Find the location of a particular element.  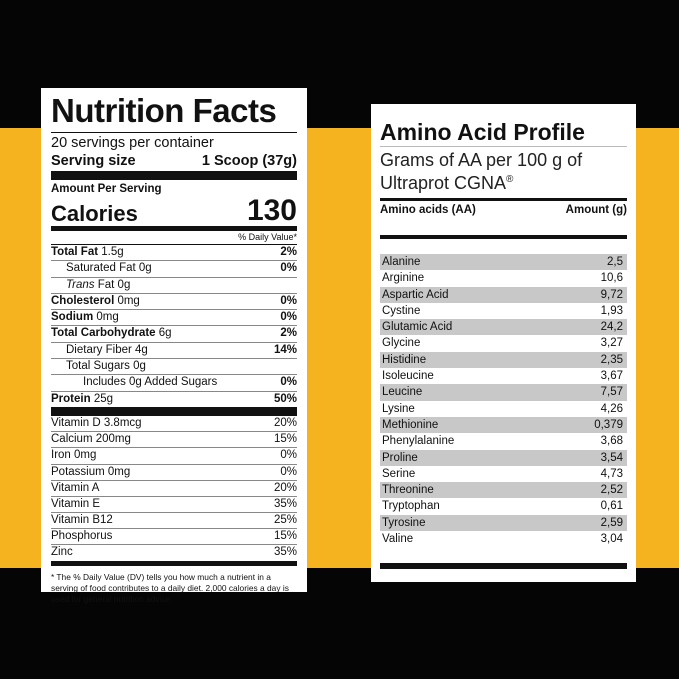

col-amount: Amount (g) is located at coordinates (596, 210).